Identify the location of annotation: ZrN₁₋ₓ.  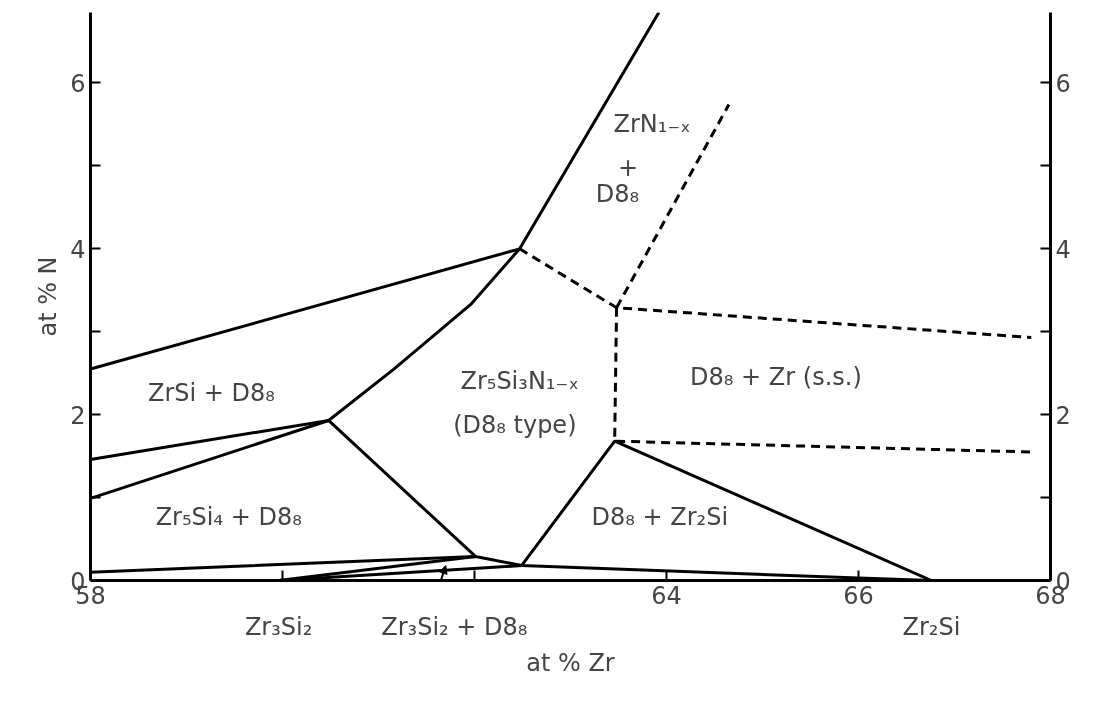
(652, 124).